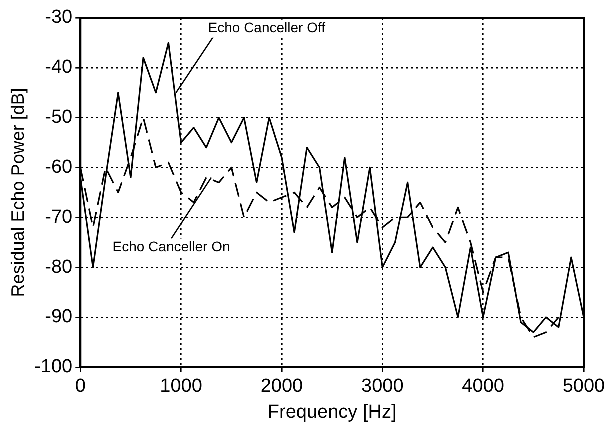  Describe the element at coordinates (267, 28) in the screenshot. I see `annotation: Echo Canceller Off` at that location.